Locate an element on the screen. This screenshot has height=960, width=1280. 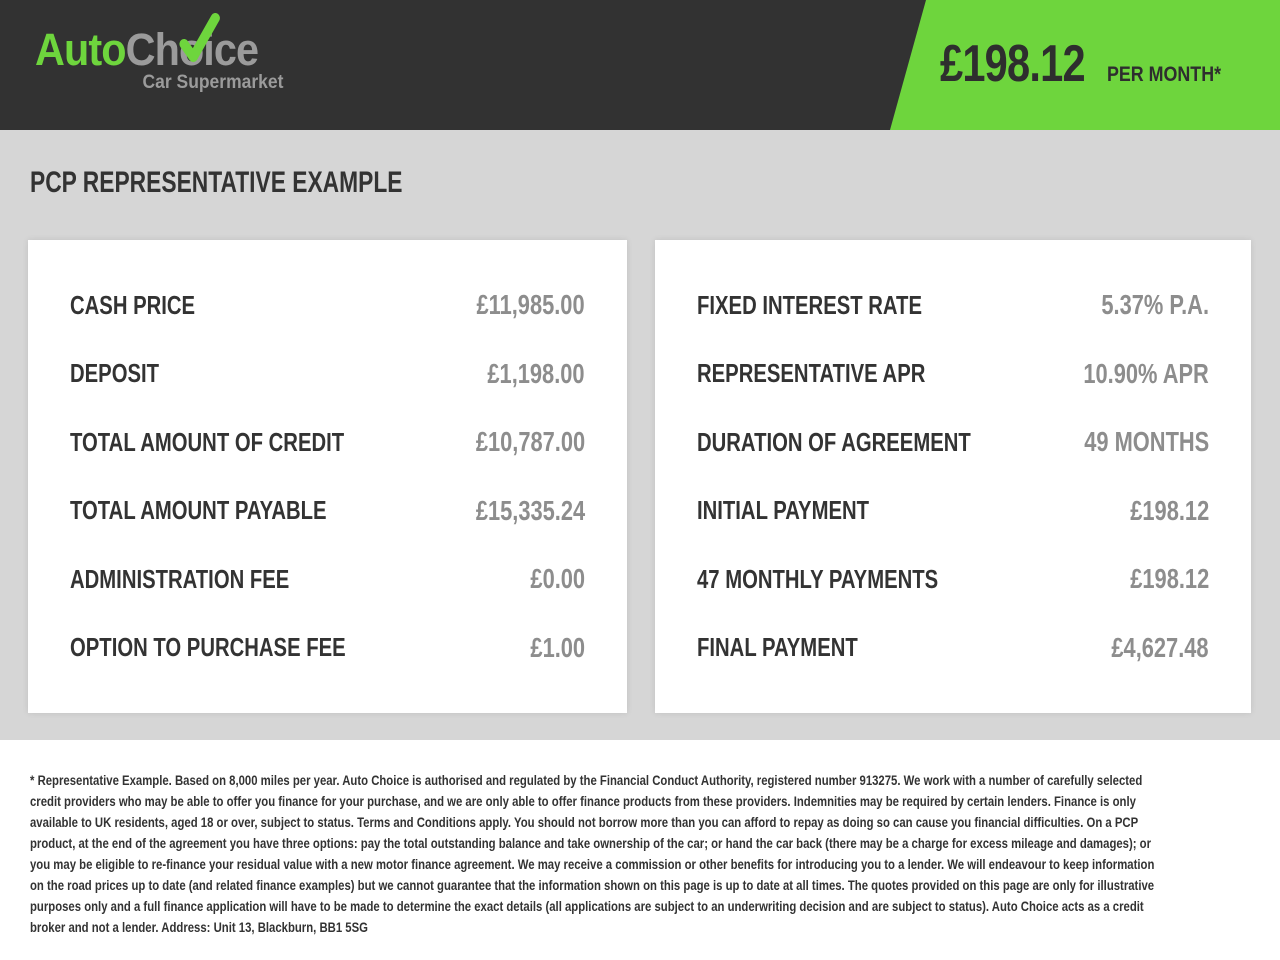
finance-row-cash-price: CASH PRICE £11,985.00 is located at coordinates (327, 305).